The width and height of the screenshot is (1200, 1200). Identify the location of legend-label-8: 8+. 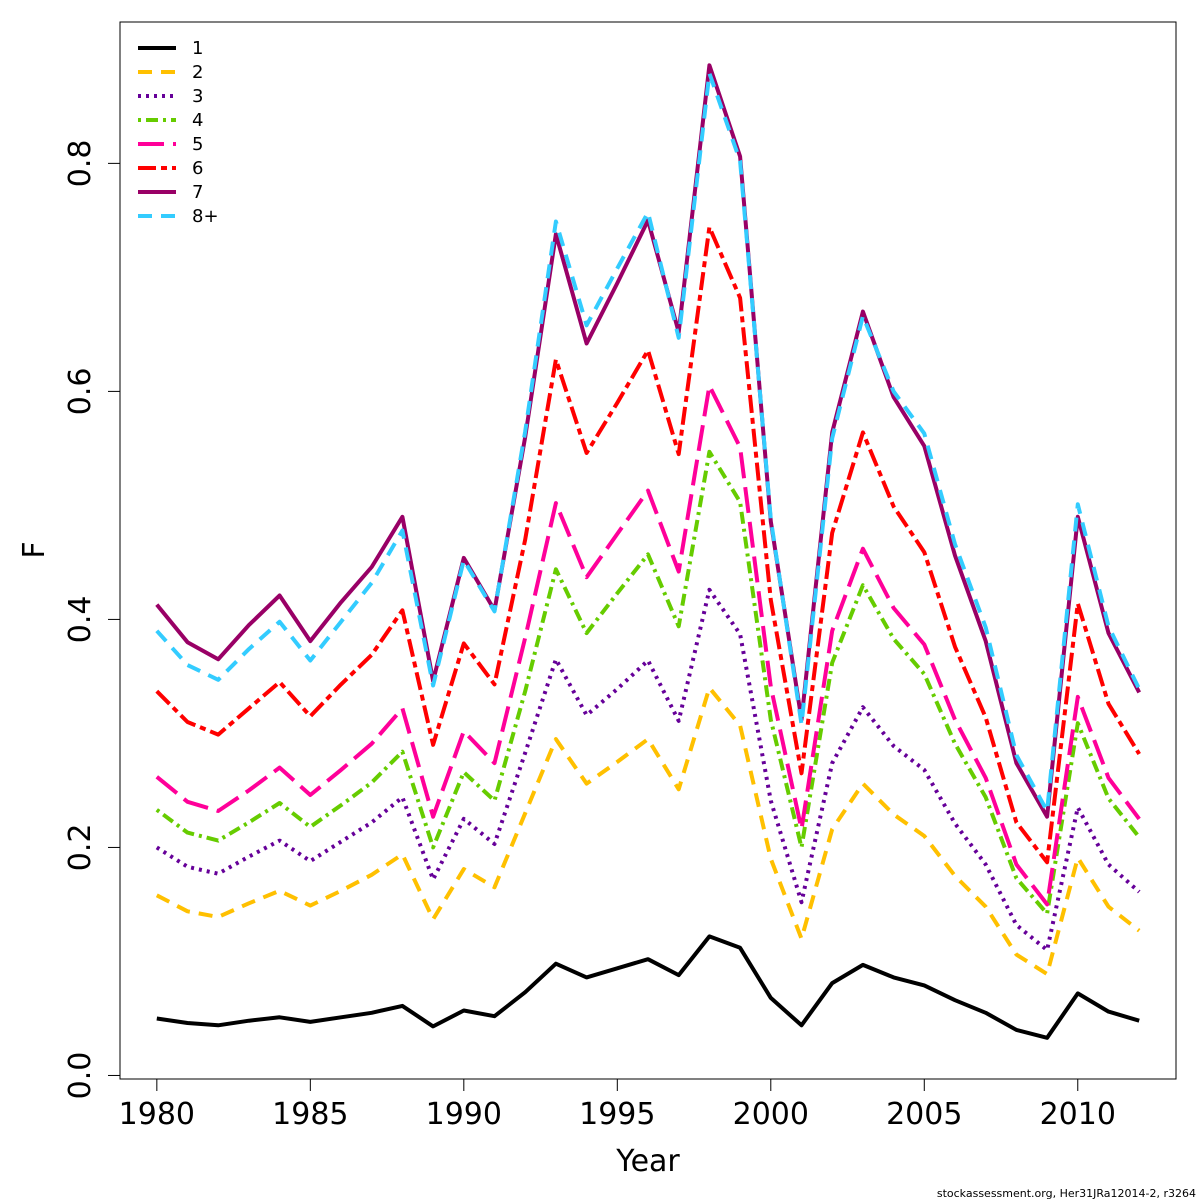
(205, 216).